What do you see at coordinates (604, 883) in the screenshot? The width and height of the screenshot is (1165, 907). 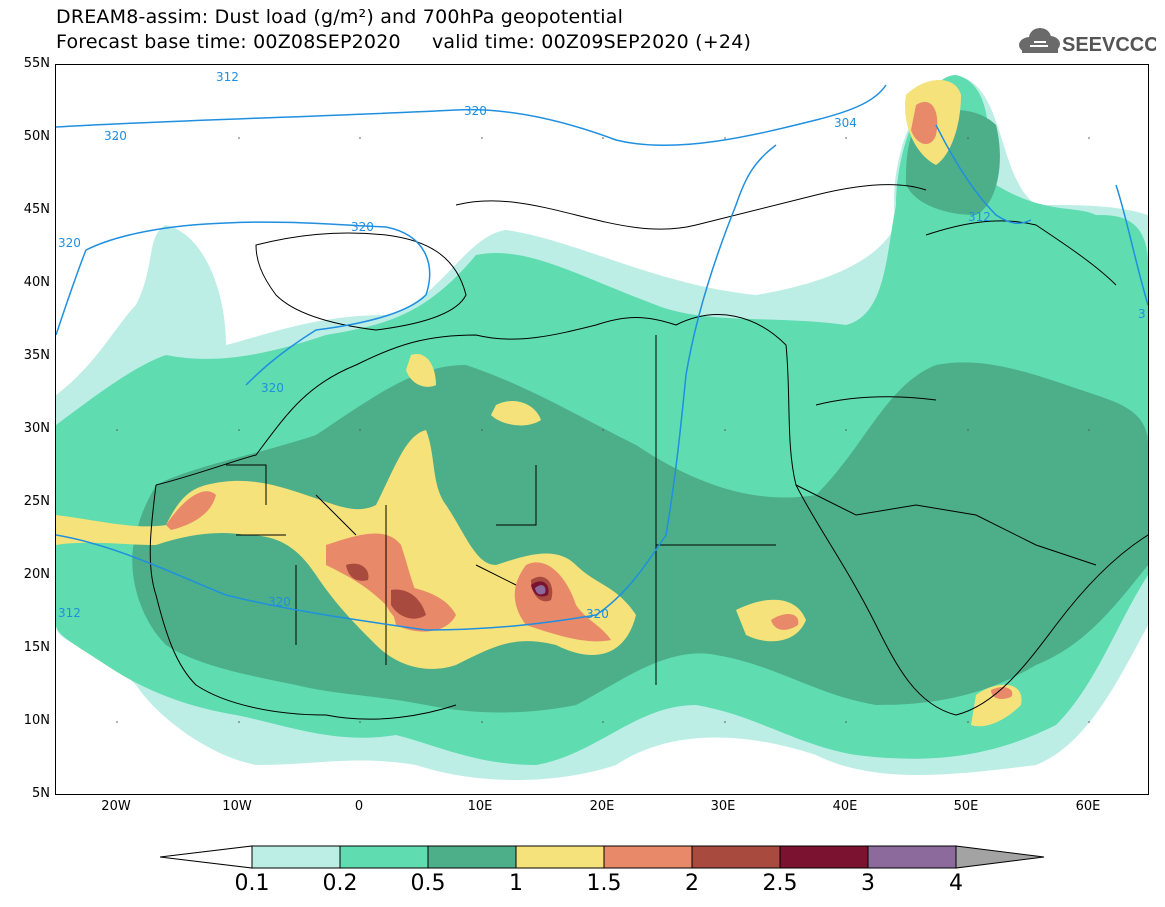 I see `legend-label: 1.5` at bounding box center [604, 883].